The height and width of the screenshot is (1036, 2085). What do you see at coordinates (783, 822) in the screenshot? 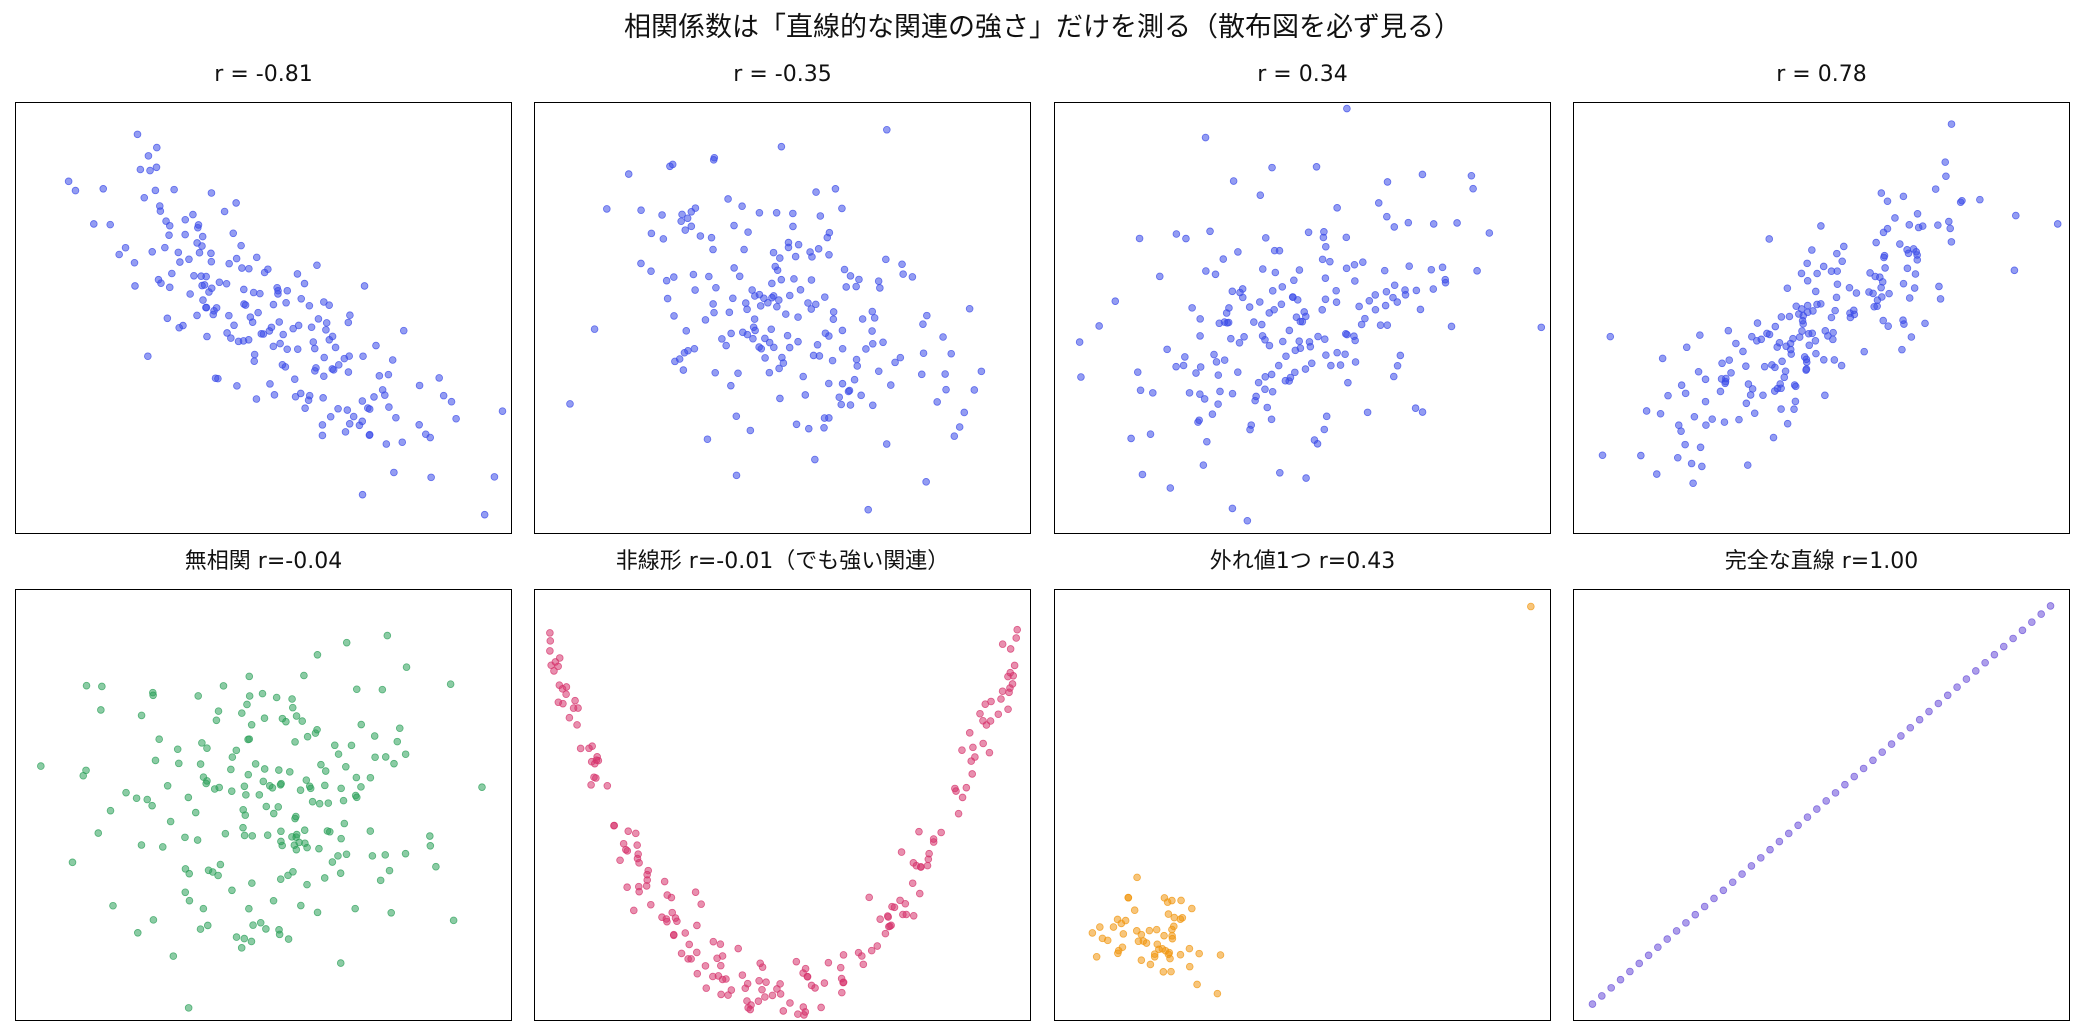
I see `scatter-plot` at bounding box center [783, 822].